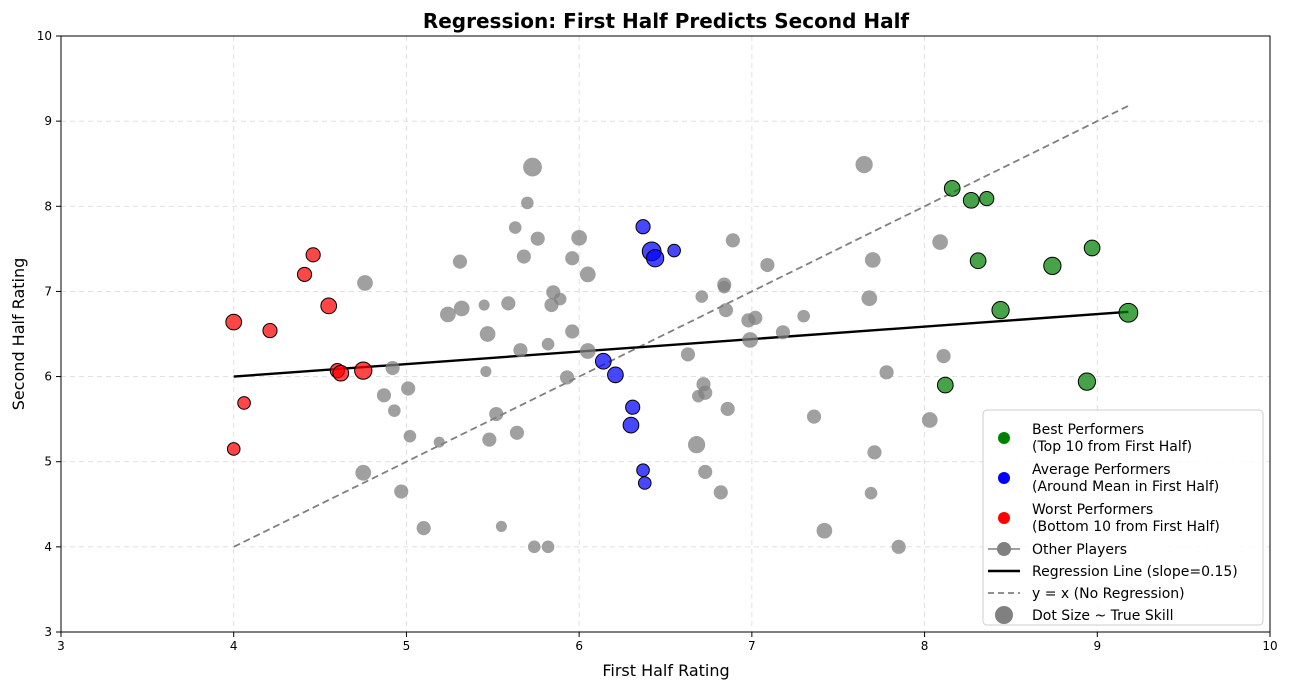 The image size is (1290, 690). What do you see at coordinates (1004, 438) in the screenshot?
I see `legend-marker-best` at bounding box center [1004, 438].